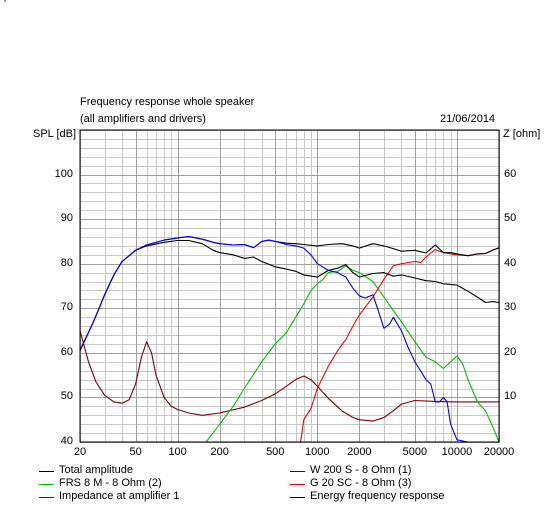  What do you see at coordinates (510, 173) in the screenshot?
I see `y2-tick-label: 60` at bounding box center [510, 173].